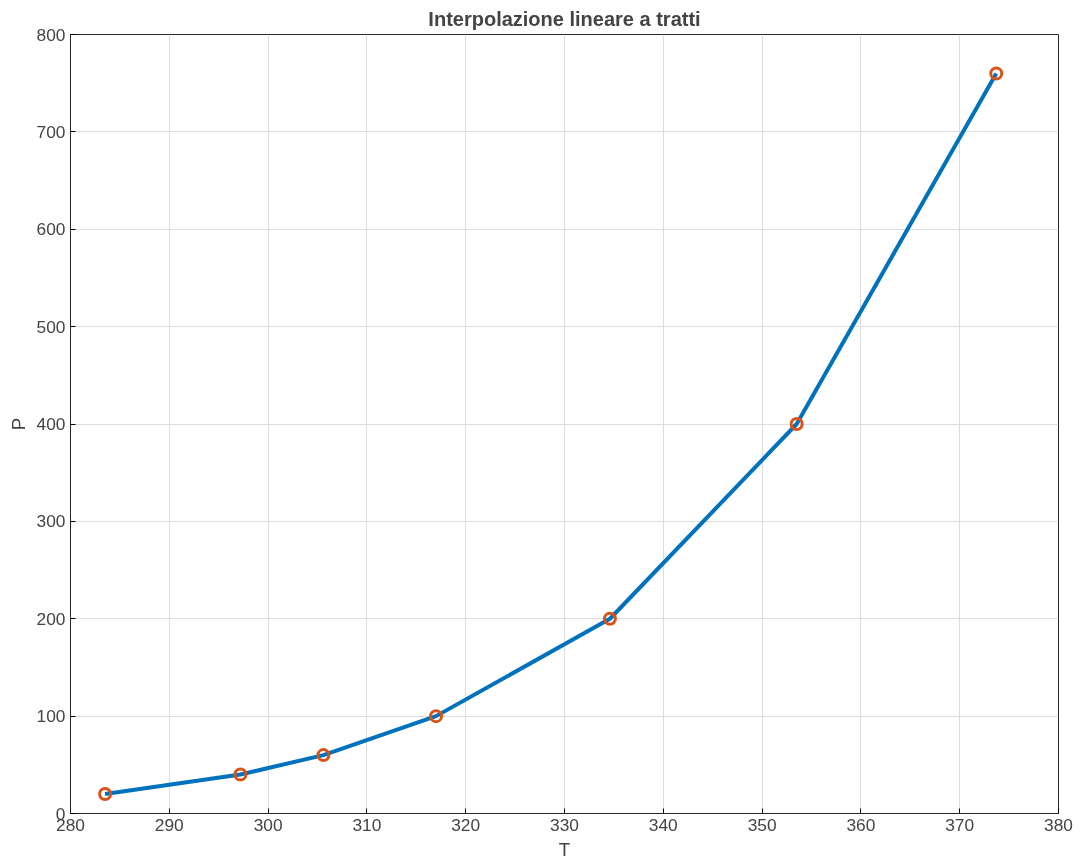 This screenshot has width=1084, height=866. What do you see at coordinates (663, 824) in the screenshot?
I see `x-tick-label: 340` at bounding box center [663, 824].